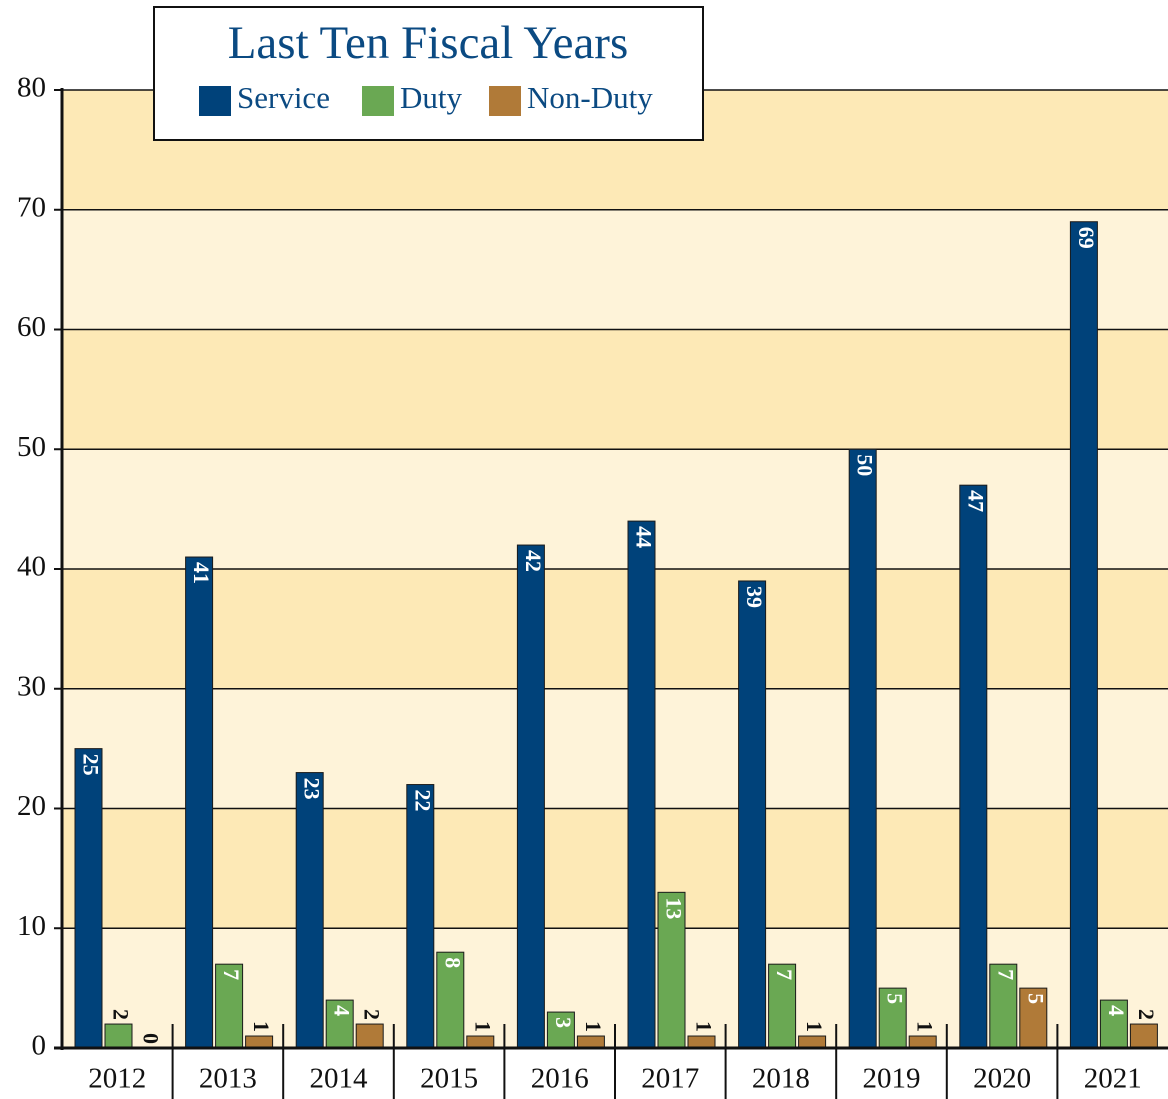 Image resolution: width=1168 pixels, height=1099 pixels. What do you see at coordinates (312, 789) in the screenshot?
I see `value-label: 23` at bounding box center [312, 789].